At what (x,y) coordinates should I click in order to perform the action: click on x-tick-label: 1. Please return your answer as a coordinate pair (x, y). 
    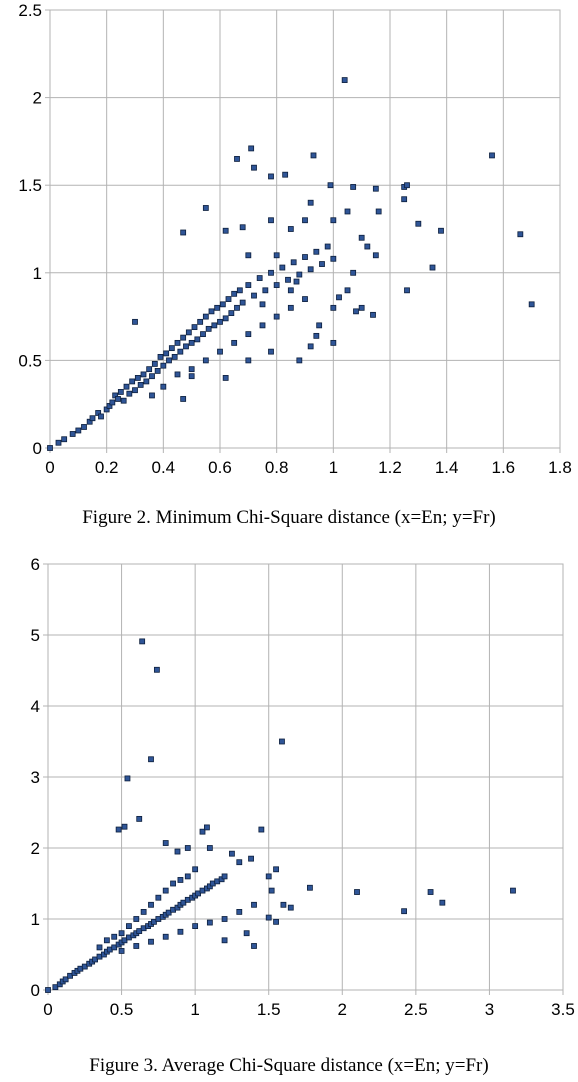
    Looking at the image, I should click on (194, 1009).